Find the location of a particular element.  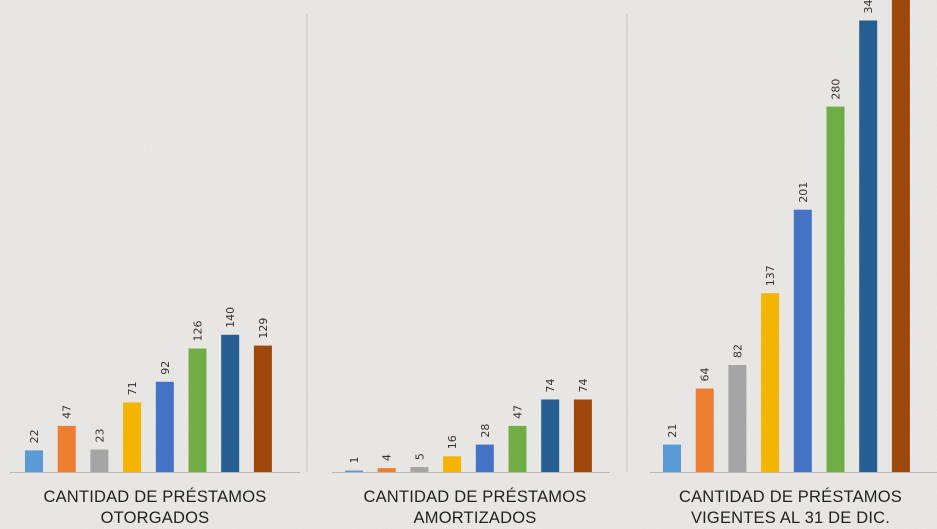

caption-otorgados-line2: OTORGADOS is located at coordinates (155, 518).